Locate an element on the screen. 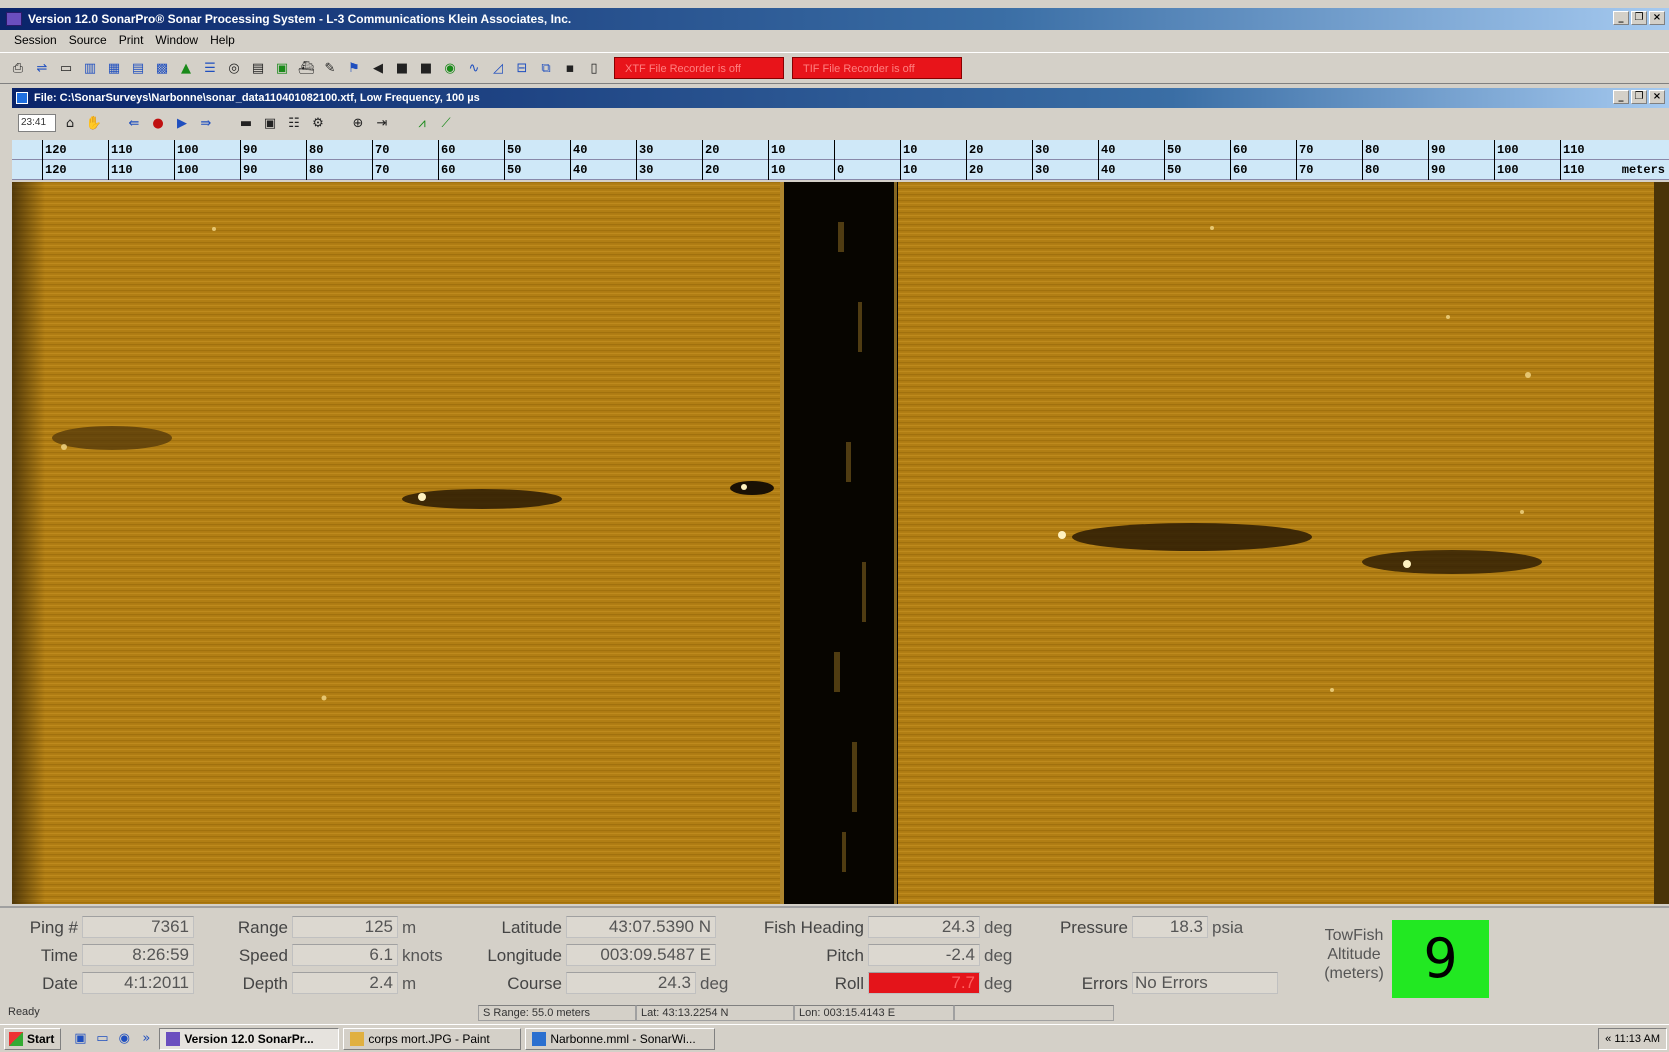  browser-icon: ◉ is located at coordinates (124, 1038).